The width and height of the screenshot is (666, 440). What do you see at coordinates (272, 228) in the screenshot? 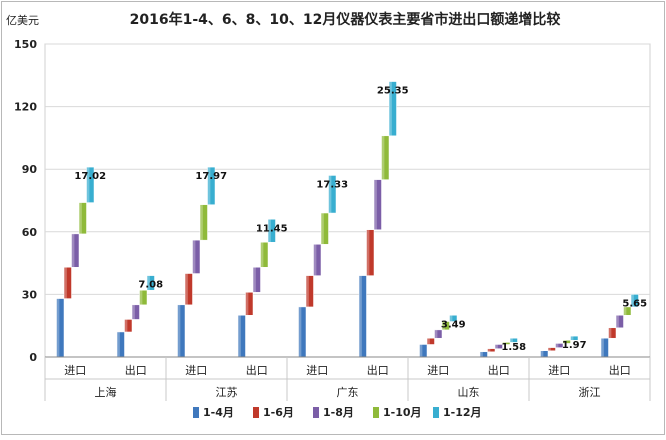
I see `data-label: 11.45` at bounding box center [272, 228].